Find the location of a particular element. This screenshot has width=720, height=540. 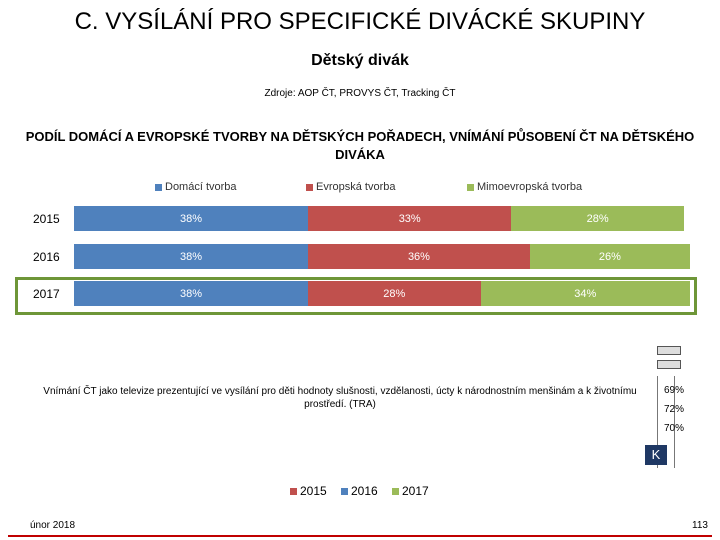

legend-european: Evropská tvorba is located at coordinates (350, 187).